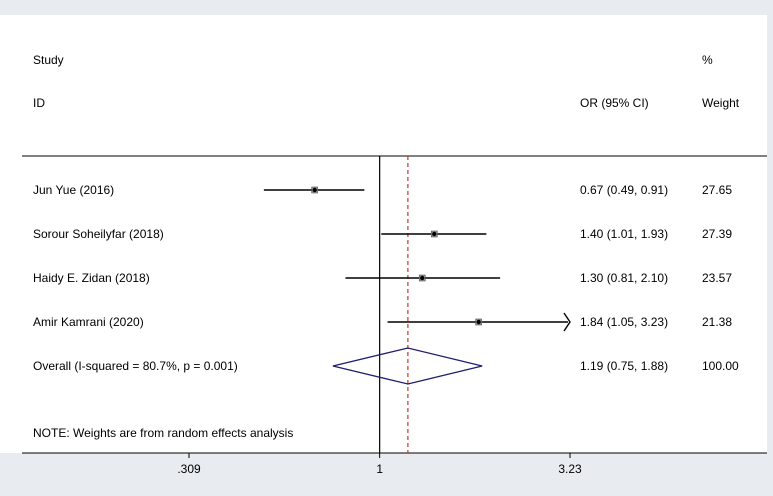  What do you see at coordinates (717, 322) in the screenshot?
I see `study-weight: 21.38` at bounding box center [717, 322].